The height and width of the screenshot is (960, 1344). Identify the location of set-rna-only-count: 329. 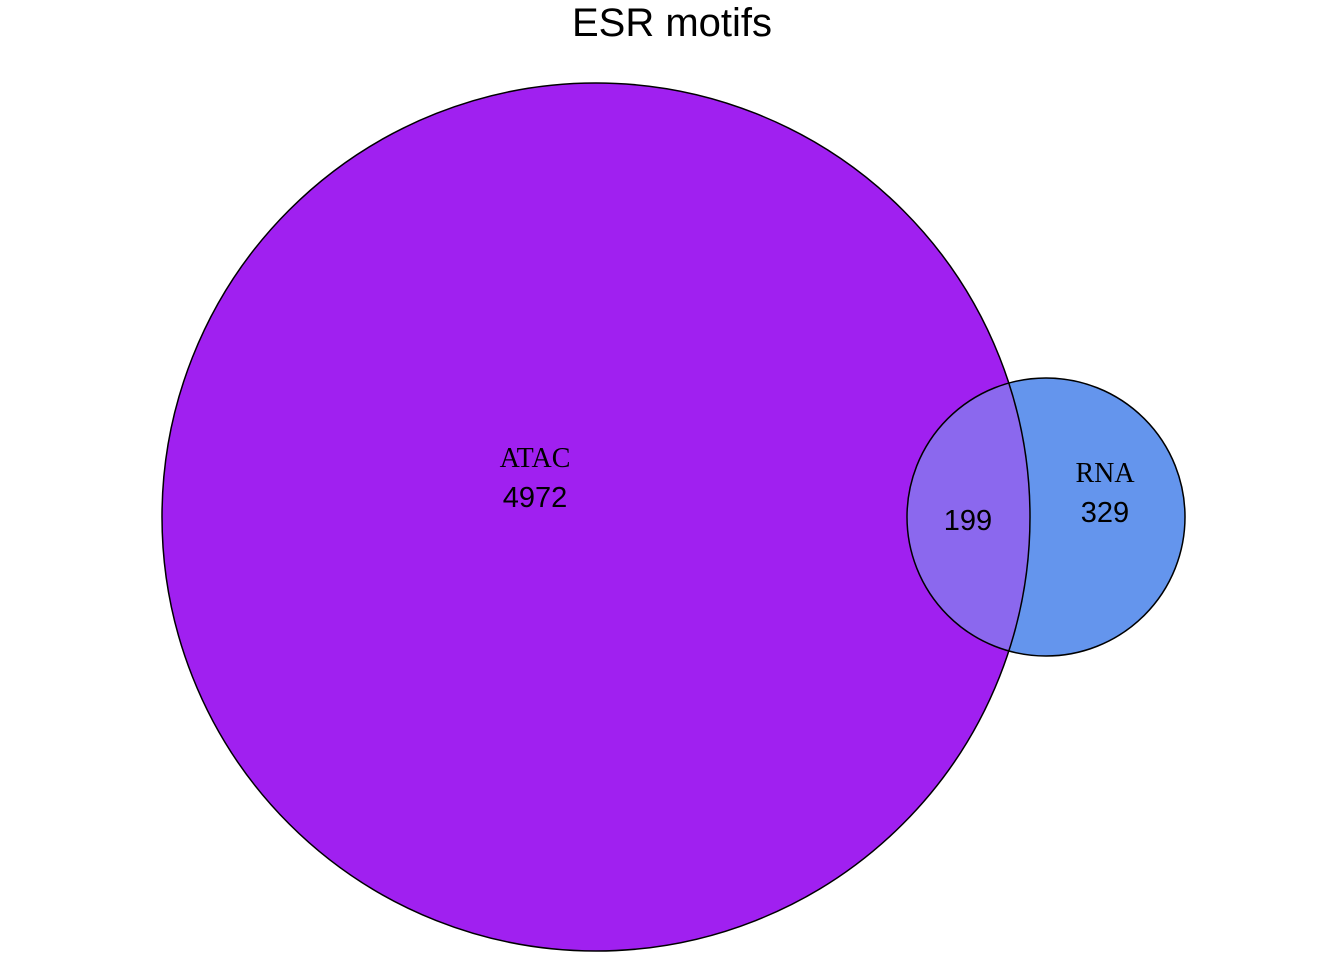
(1105, 513).